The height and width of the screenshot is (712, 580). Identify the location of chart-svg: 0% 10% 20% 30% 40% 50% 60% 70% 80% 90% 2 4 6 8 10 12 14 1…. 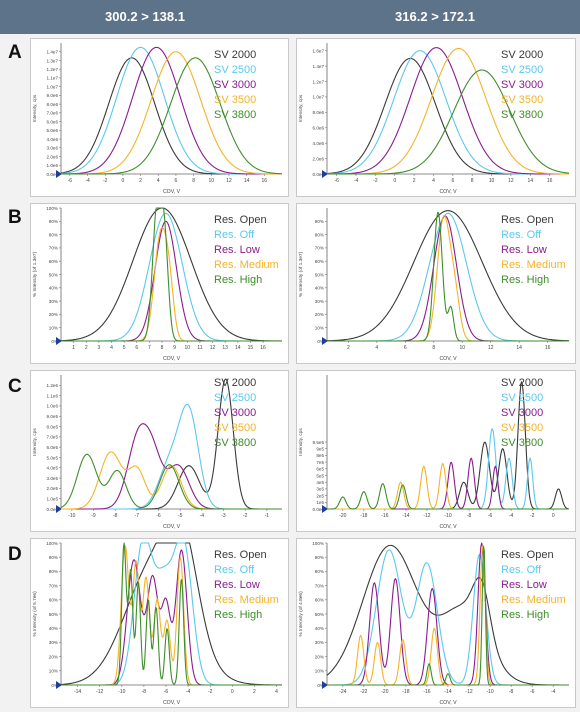
(434, 285).